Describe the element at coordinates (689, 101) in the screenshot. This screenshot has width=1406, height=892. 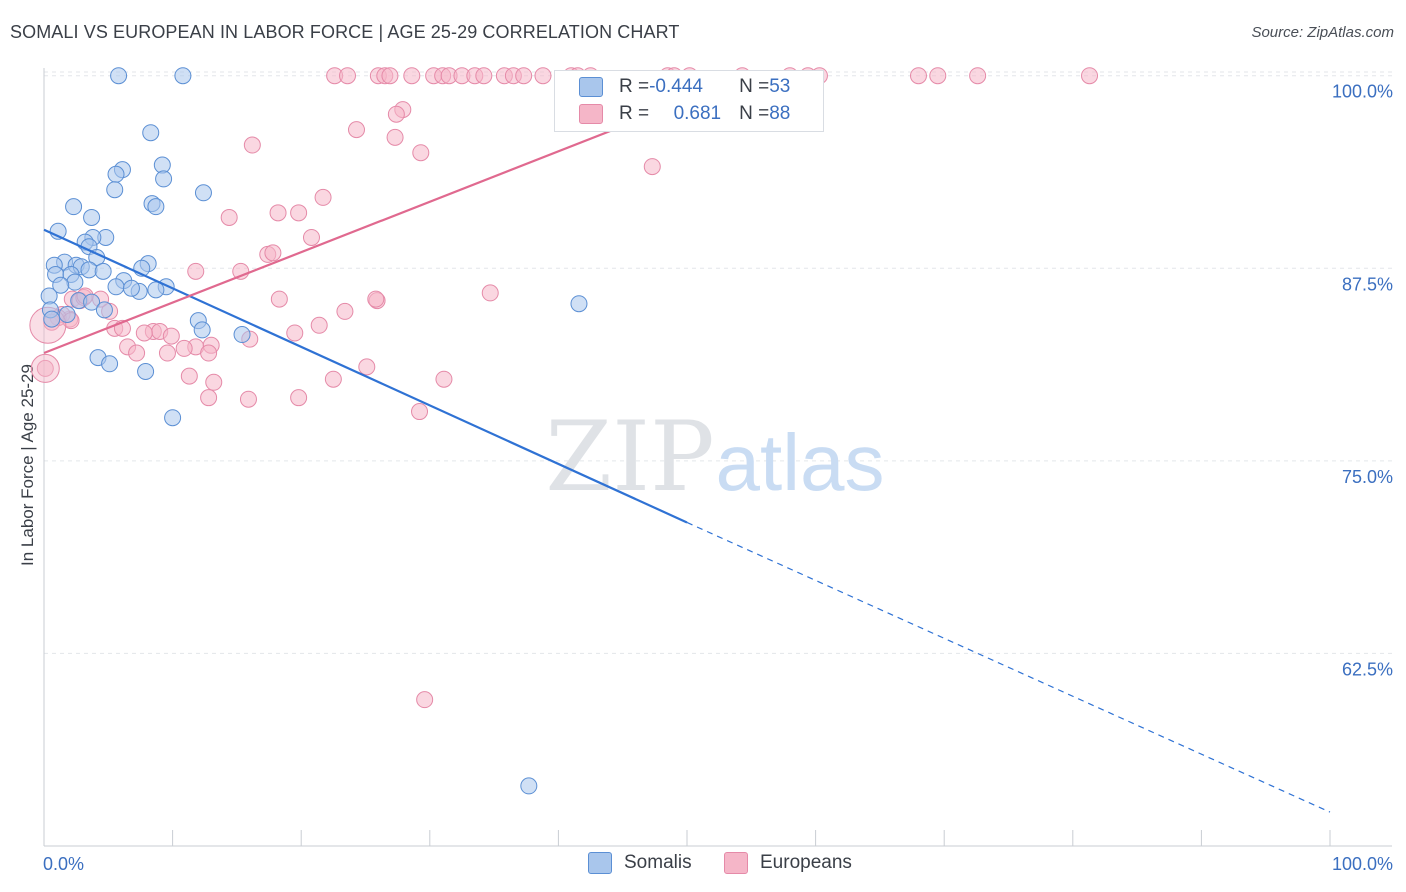
I see `correlation-legend: R = -0.444 N = 53 R = 0.681 N = 88` at that location.